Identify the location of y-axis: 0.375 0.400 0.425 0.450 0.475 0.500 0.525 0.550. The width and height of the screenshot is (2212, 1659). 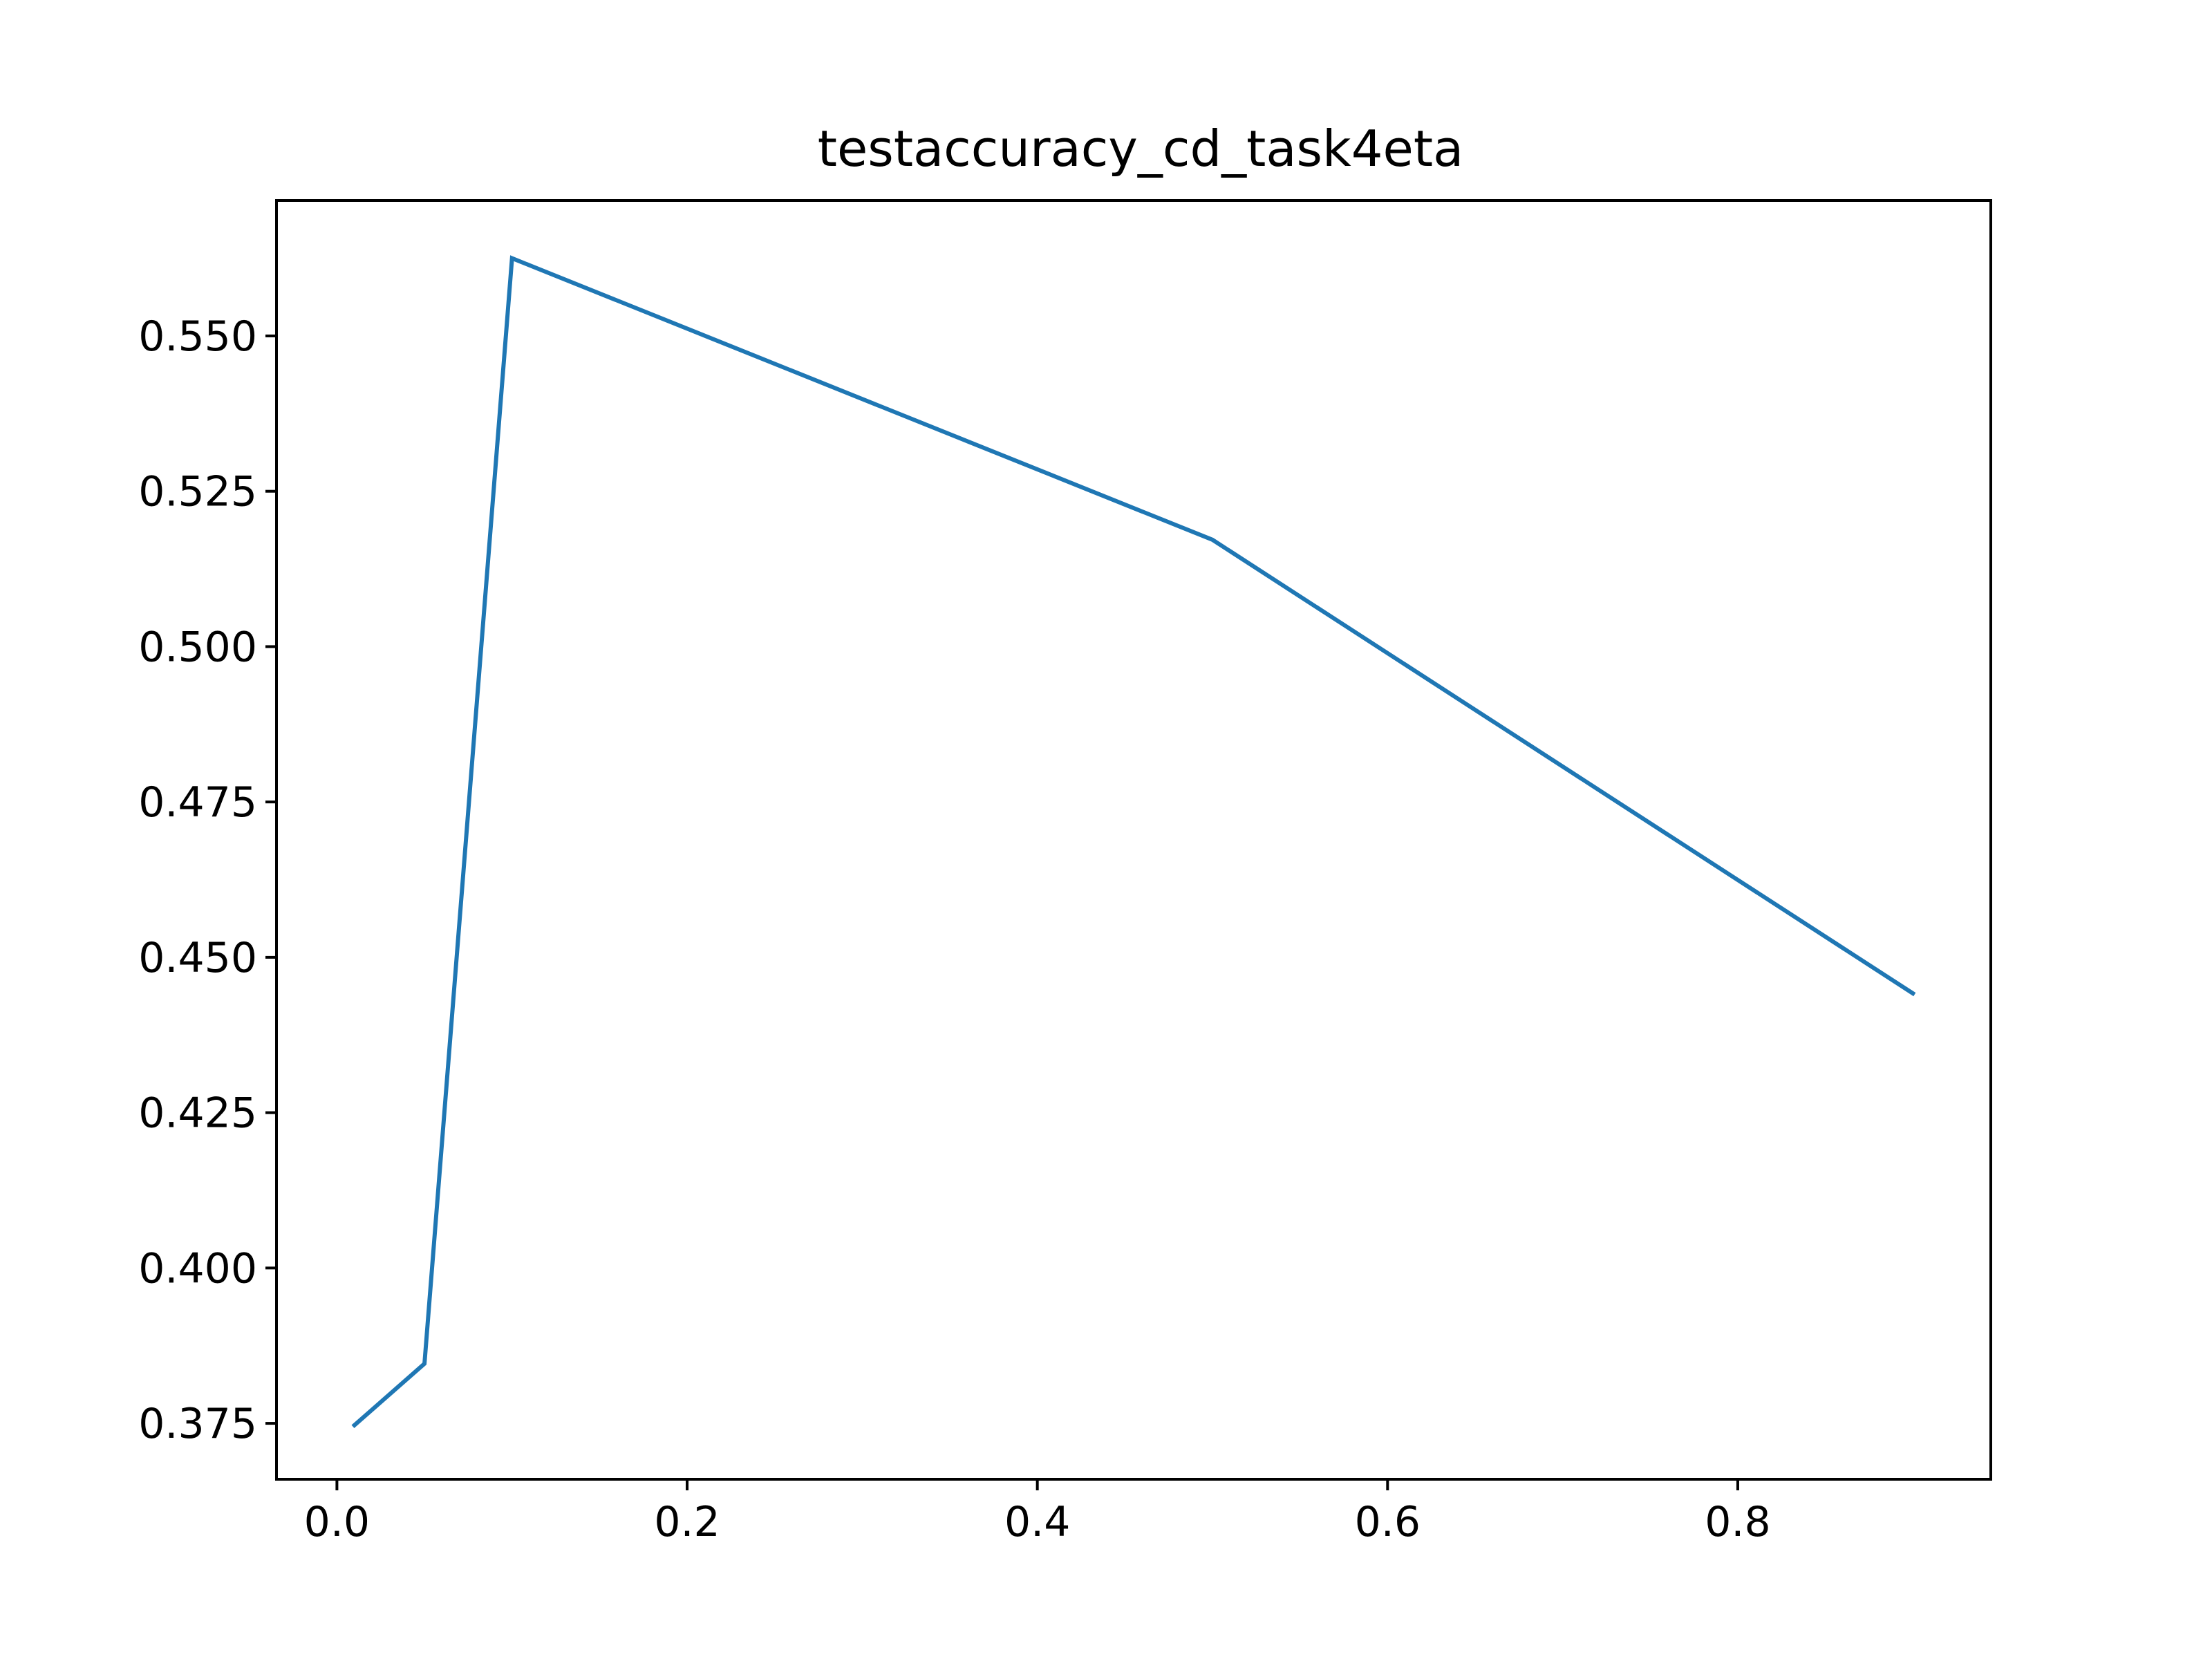
(207, 880).